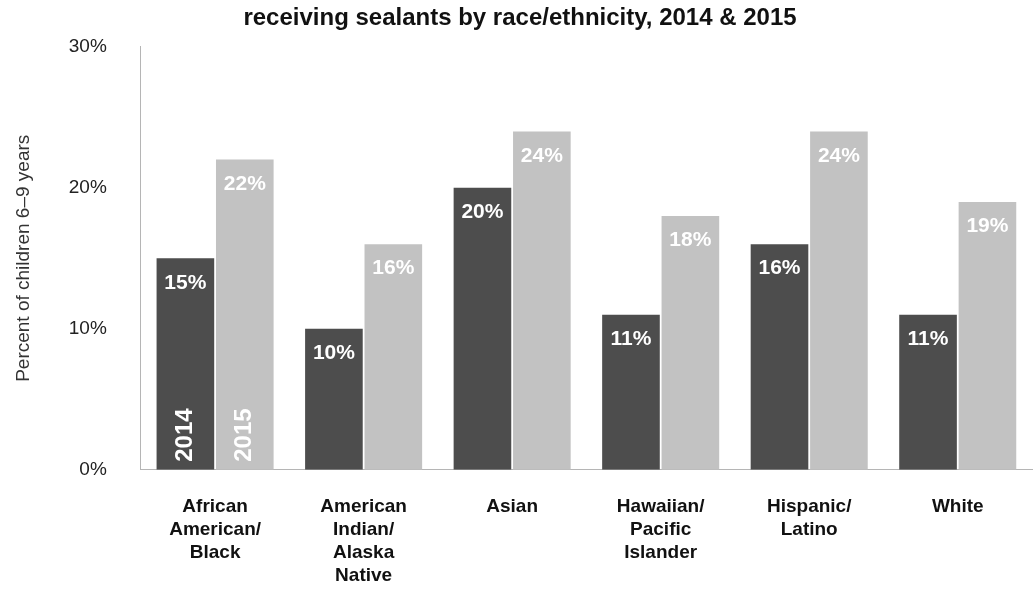  I want to click on data-label: 10%, so click(334, 352).